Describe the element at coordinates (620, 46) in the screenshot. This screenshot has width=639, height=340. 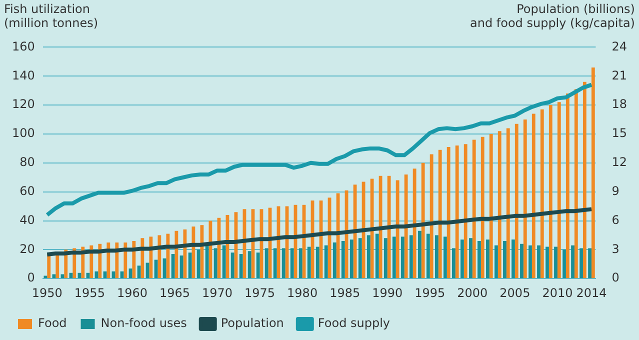
I see `y2-tick-label: 24` at that location.